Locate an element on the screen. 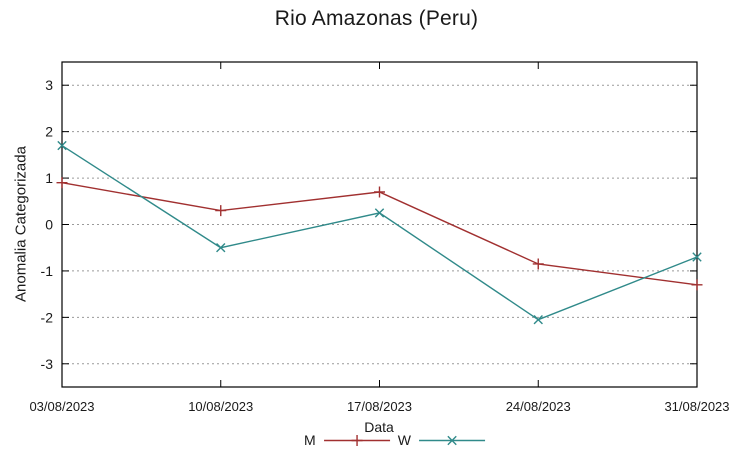 Image resolution: width=753 pixels, height=458 pixels. y-tick-label: 2 is located at coordinates (49, 132).